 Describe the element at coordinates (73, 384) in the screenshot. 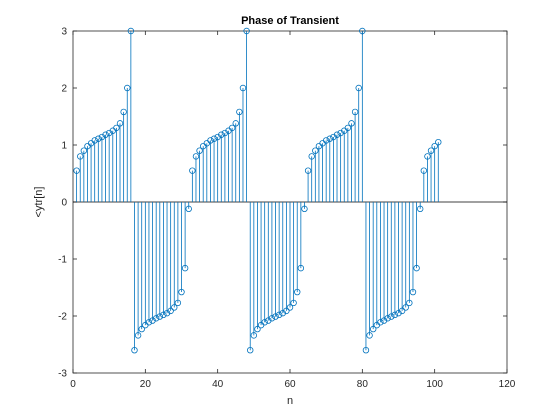

I see `x-tick-label: 0` at that location.